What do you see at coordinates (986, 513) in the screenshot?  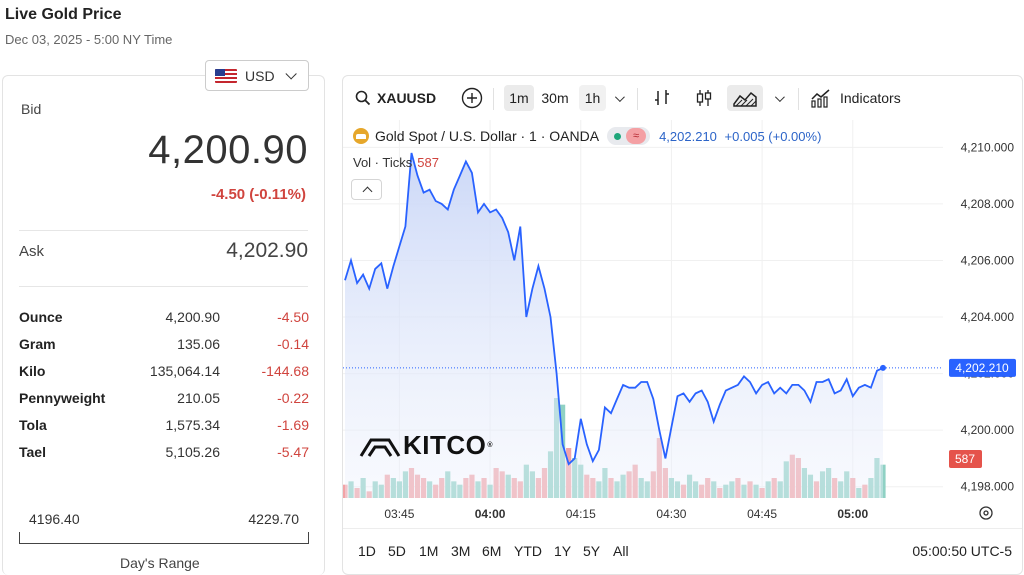 I see `chart-settings-icon` at bounding box center [986, 513].